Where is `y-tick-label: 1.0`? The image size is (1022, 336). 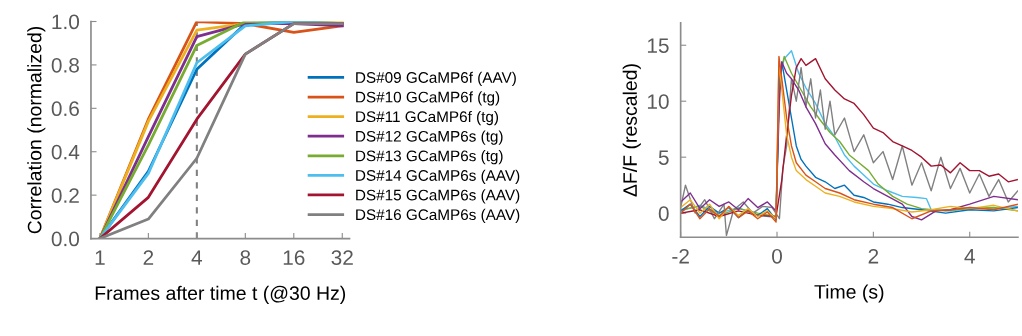 y-tick-label: 1.0 is located at coordinates (66, 22).